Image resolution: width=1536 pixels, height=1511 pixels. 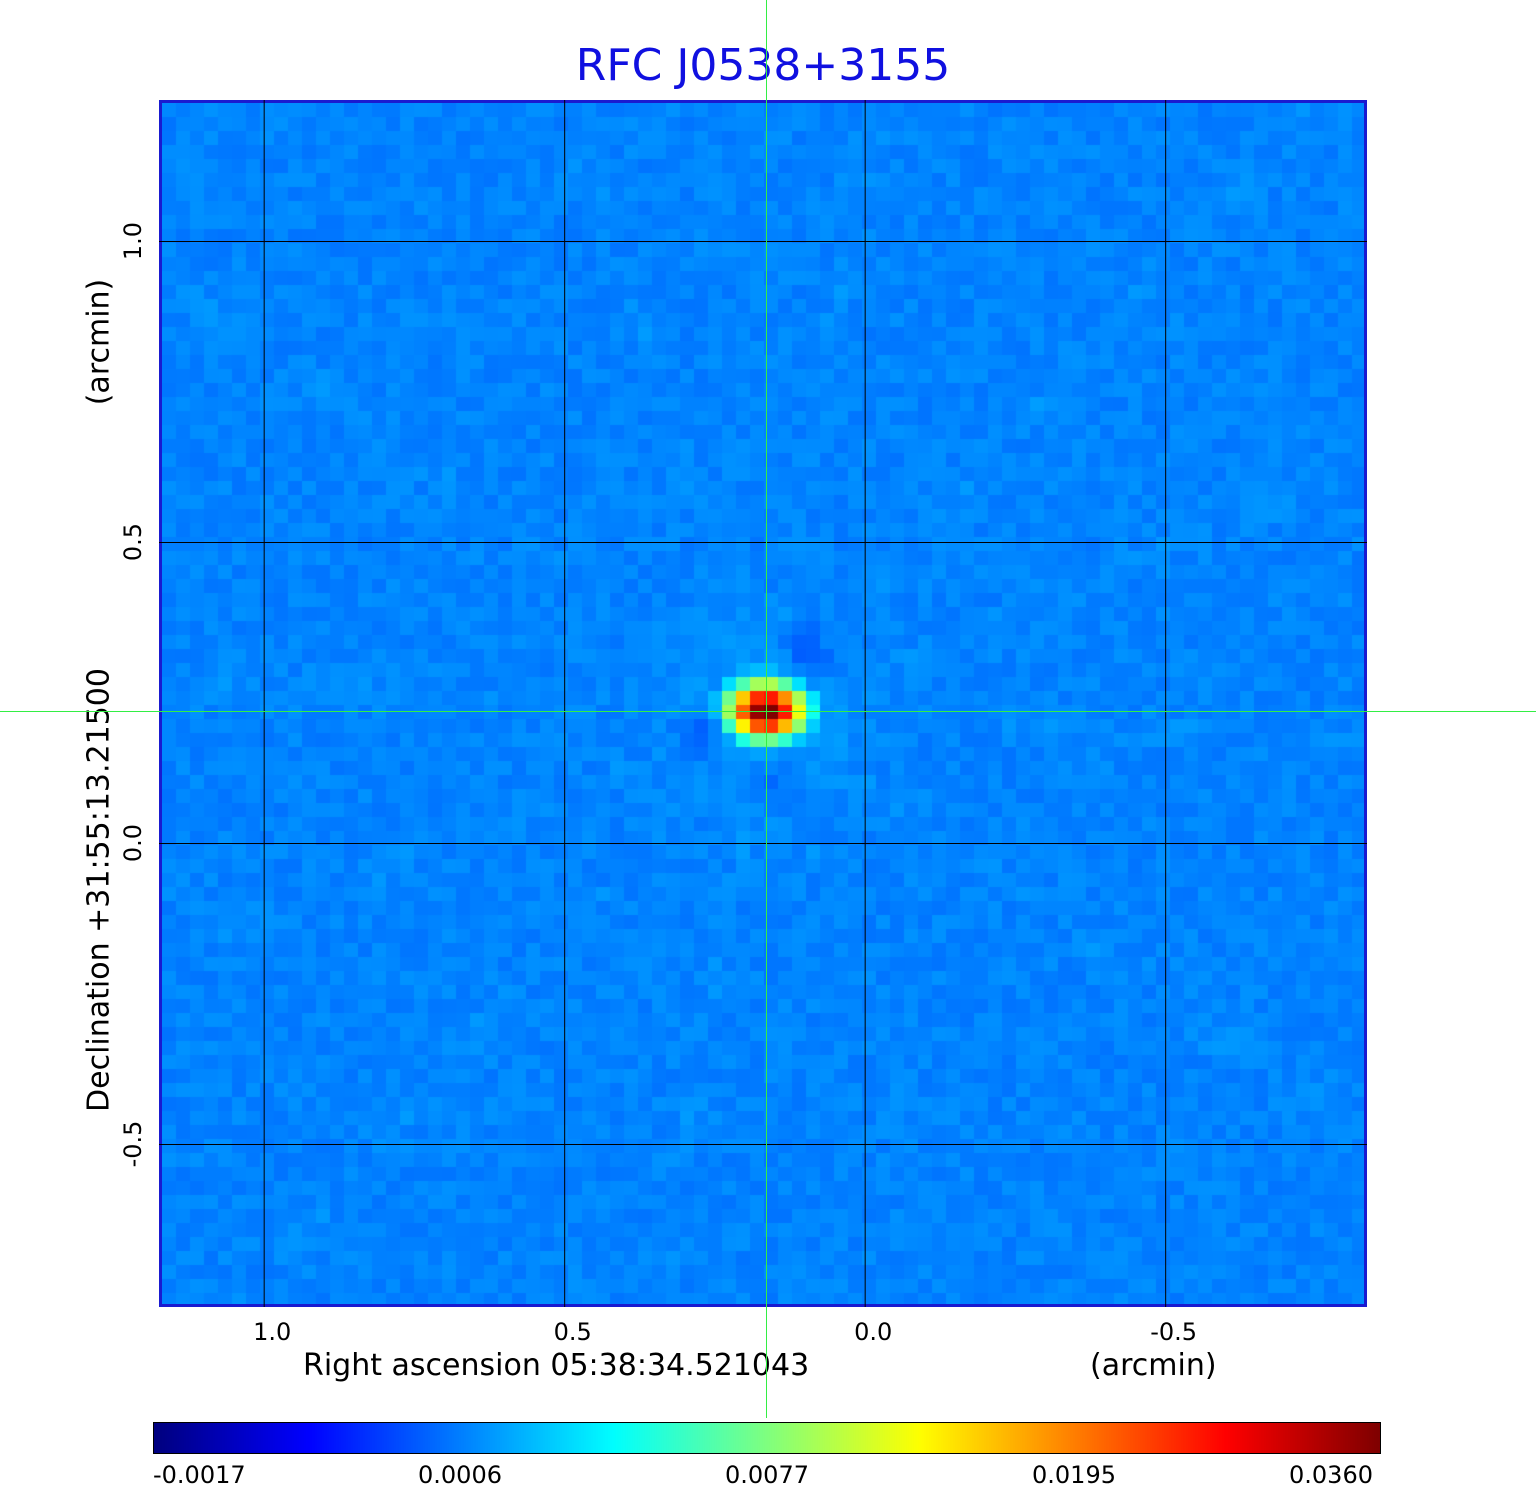 What do you see at coordinates (272, 1332) in the screenshot?
I see `x-tick-label: 1.0` at bounding box center [272, 1332].